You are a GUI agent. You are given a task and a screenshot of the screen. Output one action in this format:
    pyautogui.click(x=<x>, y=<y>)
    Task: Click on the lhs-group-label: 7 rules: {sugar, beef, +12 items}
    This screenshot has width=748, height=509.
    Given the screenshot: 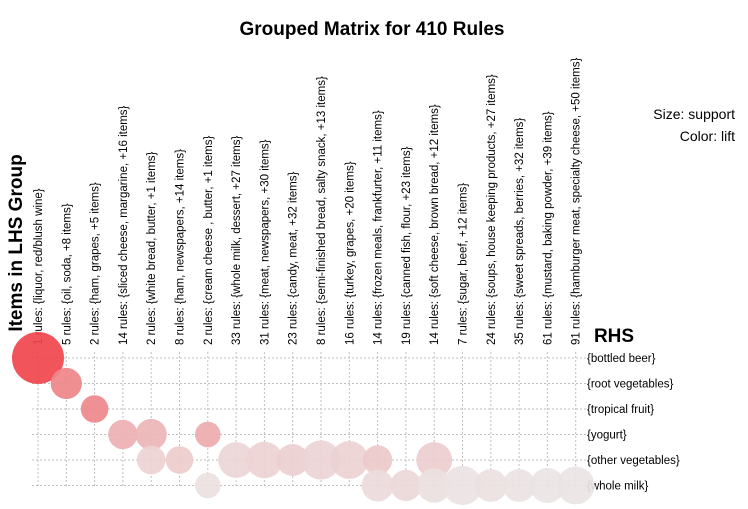 What is the action you would take?
    pyautogui.click(x=464, y=264)
    